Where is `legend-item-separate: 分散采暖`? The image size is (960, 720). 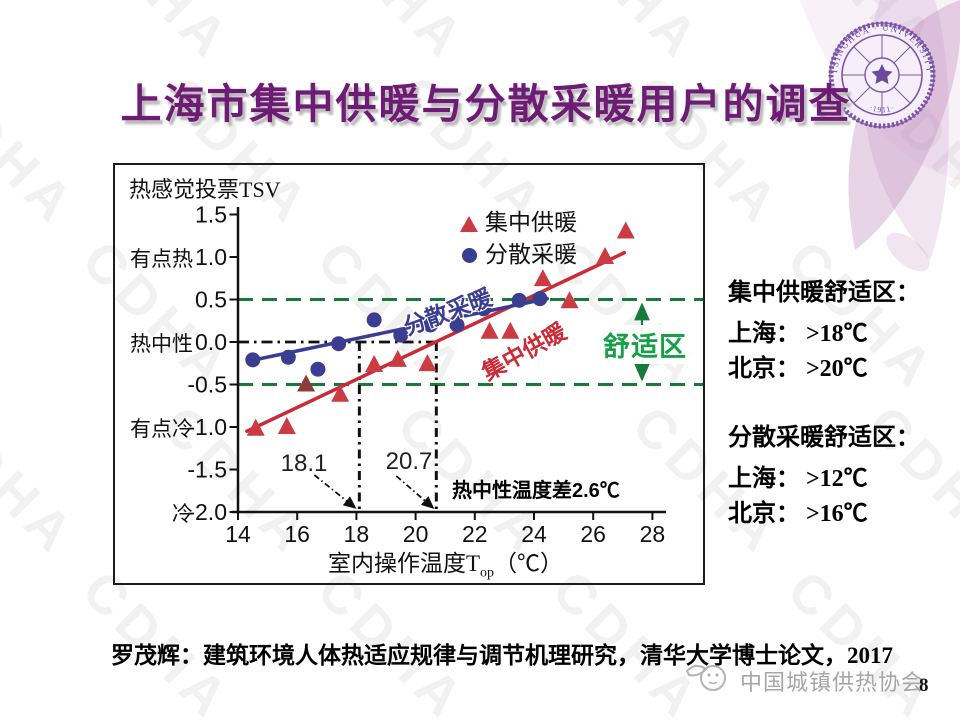
legend-item-separate: 分散采暖 is located at coordinates (519, 252).